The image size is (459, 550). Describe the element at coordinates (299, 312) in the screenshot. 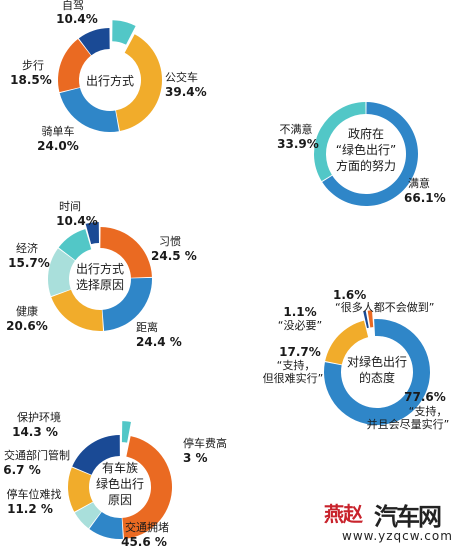

I see `slice-value-label: 1.1%` at that location.